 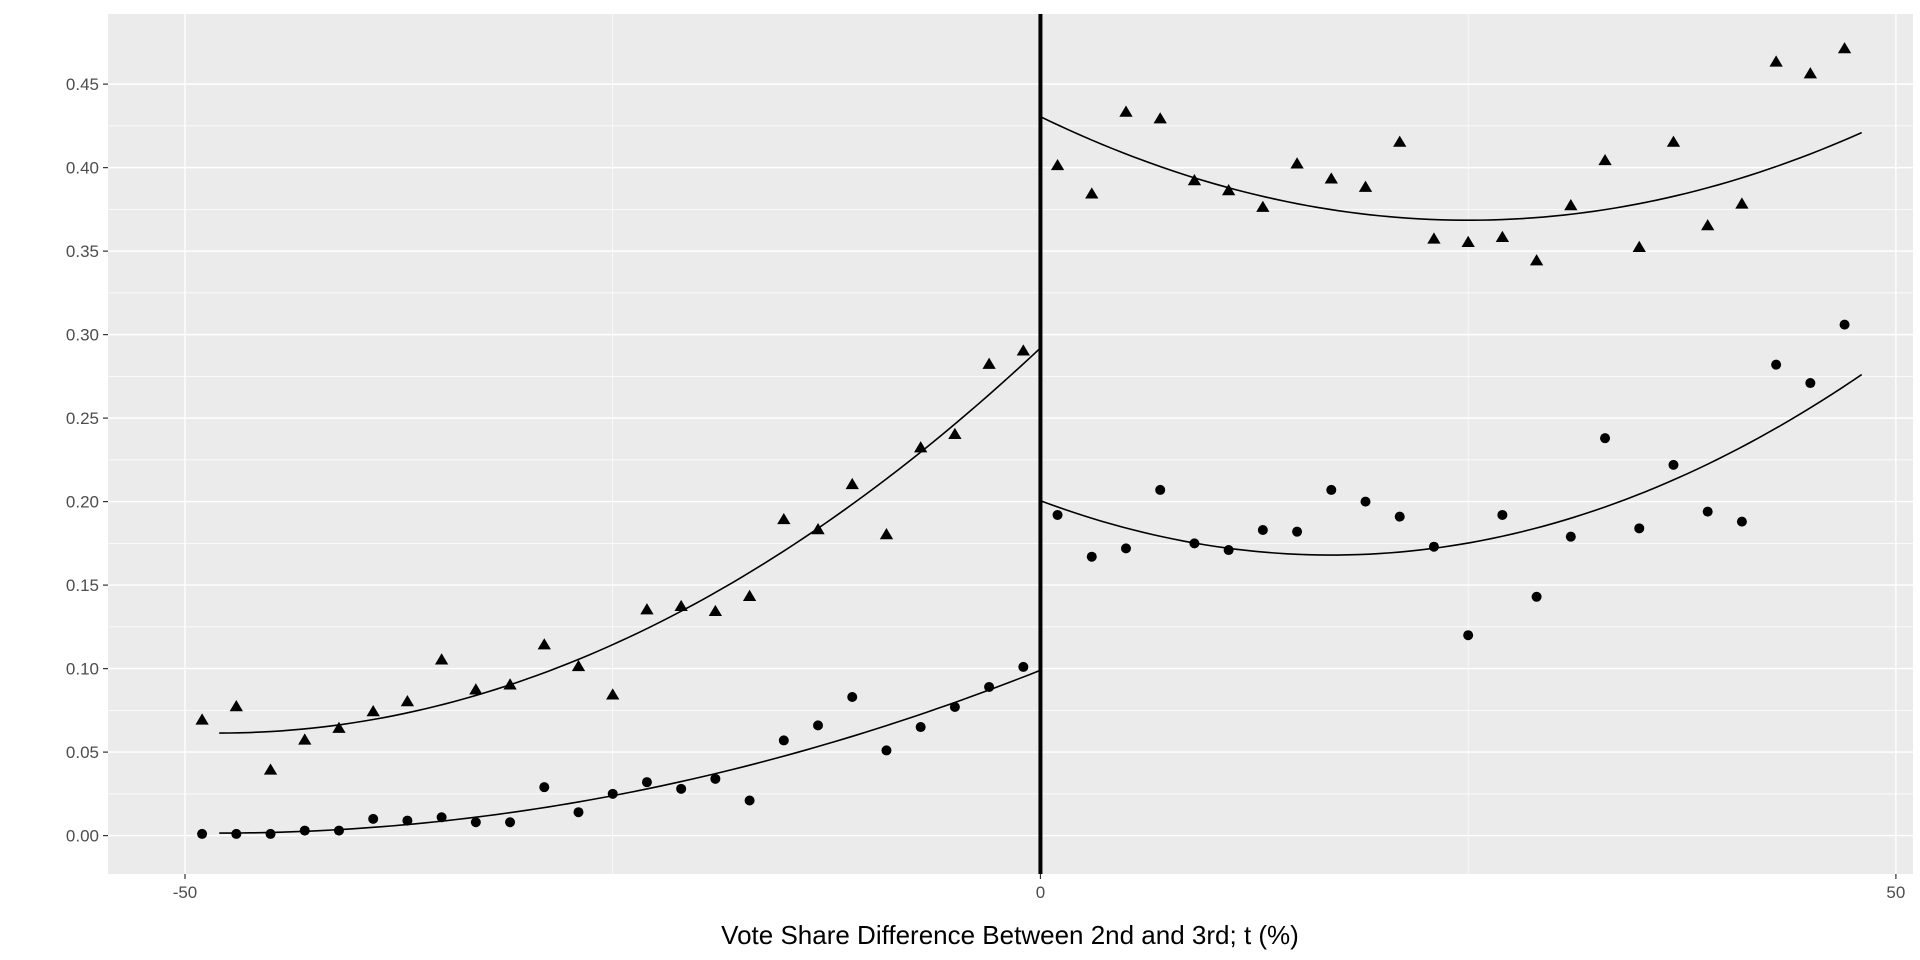 I want to click on y-tick-label: 0.45, so click(x=82, y=84).